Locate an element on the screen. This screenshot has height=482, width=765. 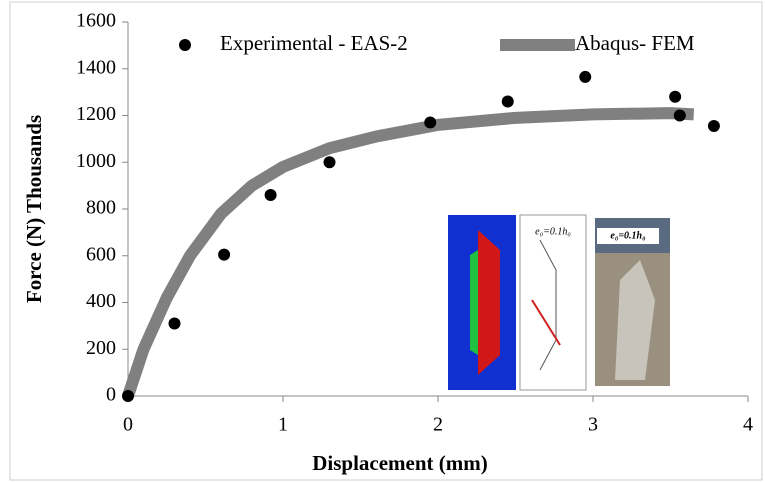
x-tick-label: 1 is located at coordinates (283, 425).